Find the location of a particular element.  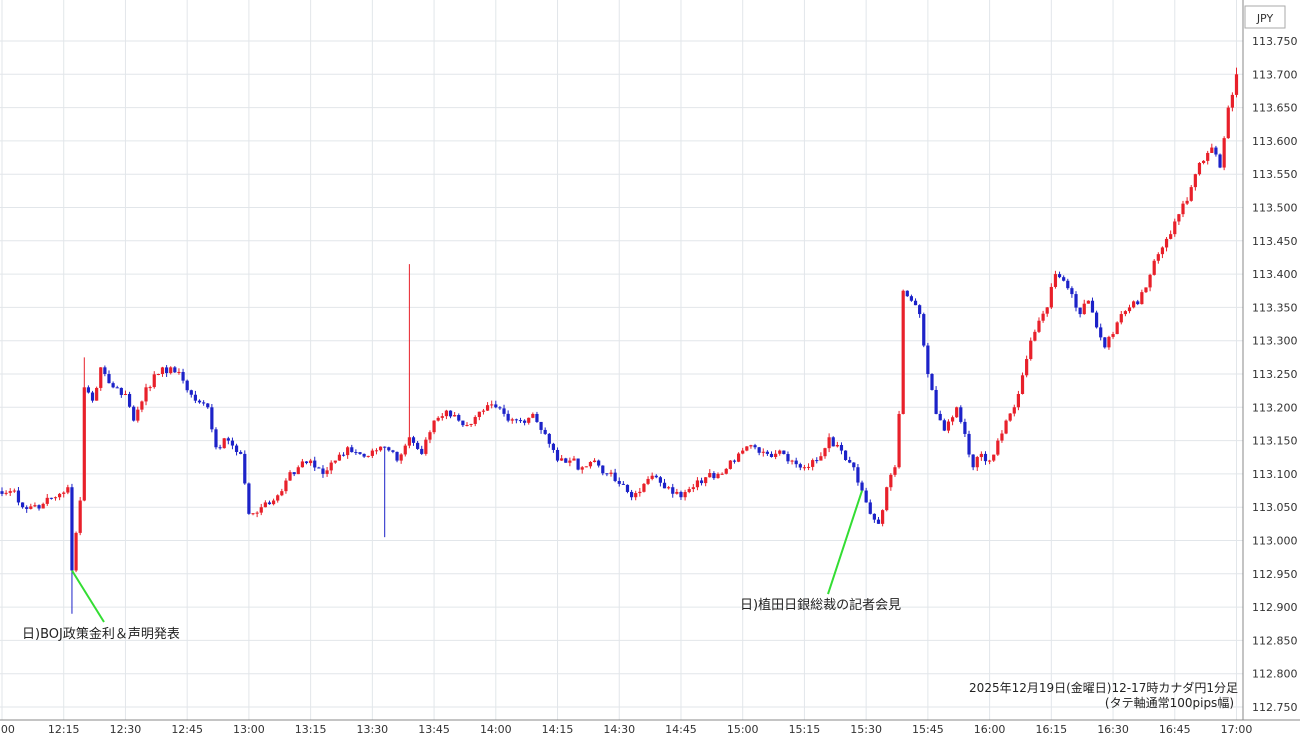

annotation-label: 日)BOJ政策金利＆声明発表 is located at coordinates (101, 634).